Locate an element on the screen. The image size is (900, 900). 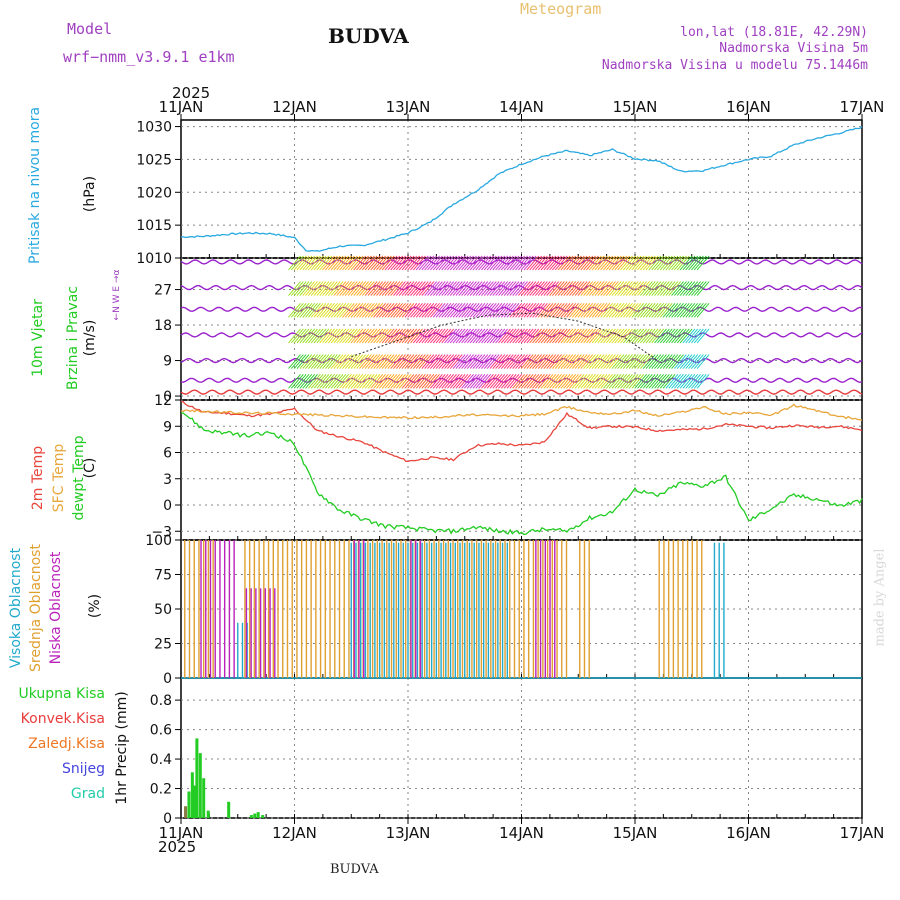
bottom-year: 2025 is located at coordinates (177, 847).